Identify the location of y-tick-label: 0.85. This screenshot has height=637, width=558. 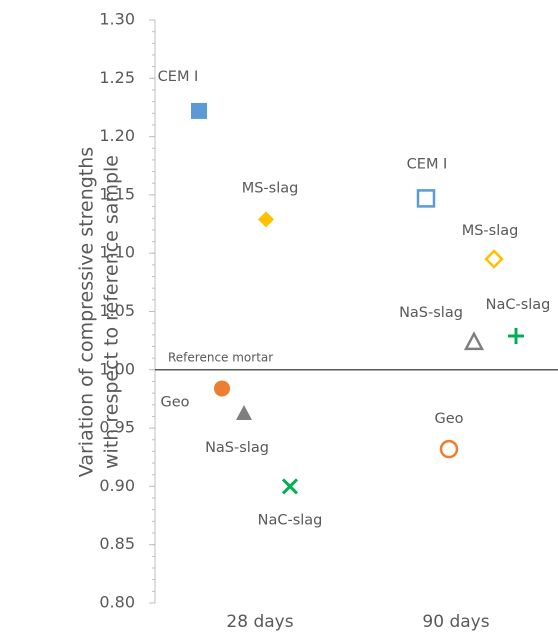
(117, 543).